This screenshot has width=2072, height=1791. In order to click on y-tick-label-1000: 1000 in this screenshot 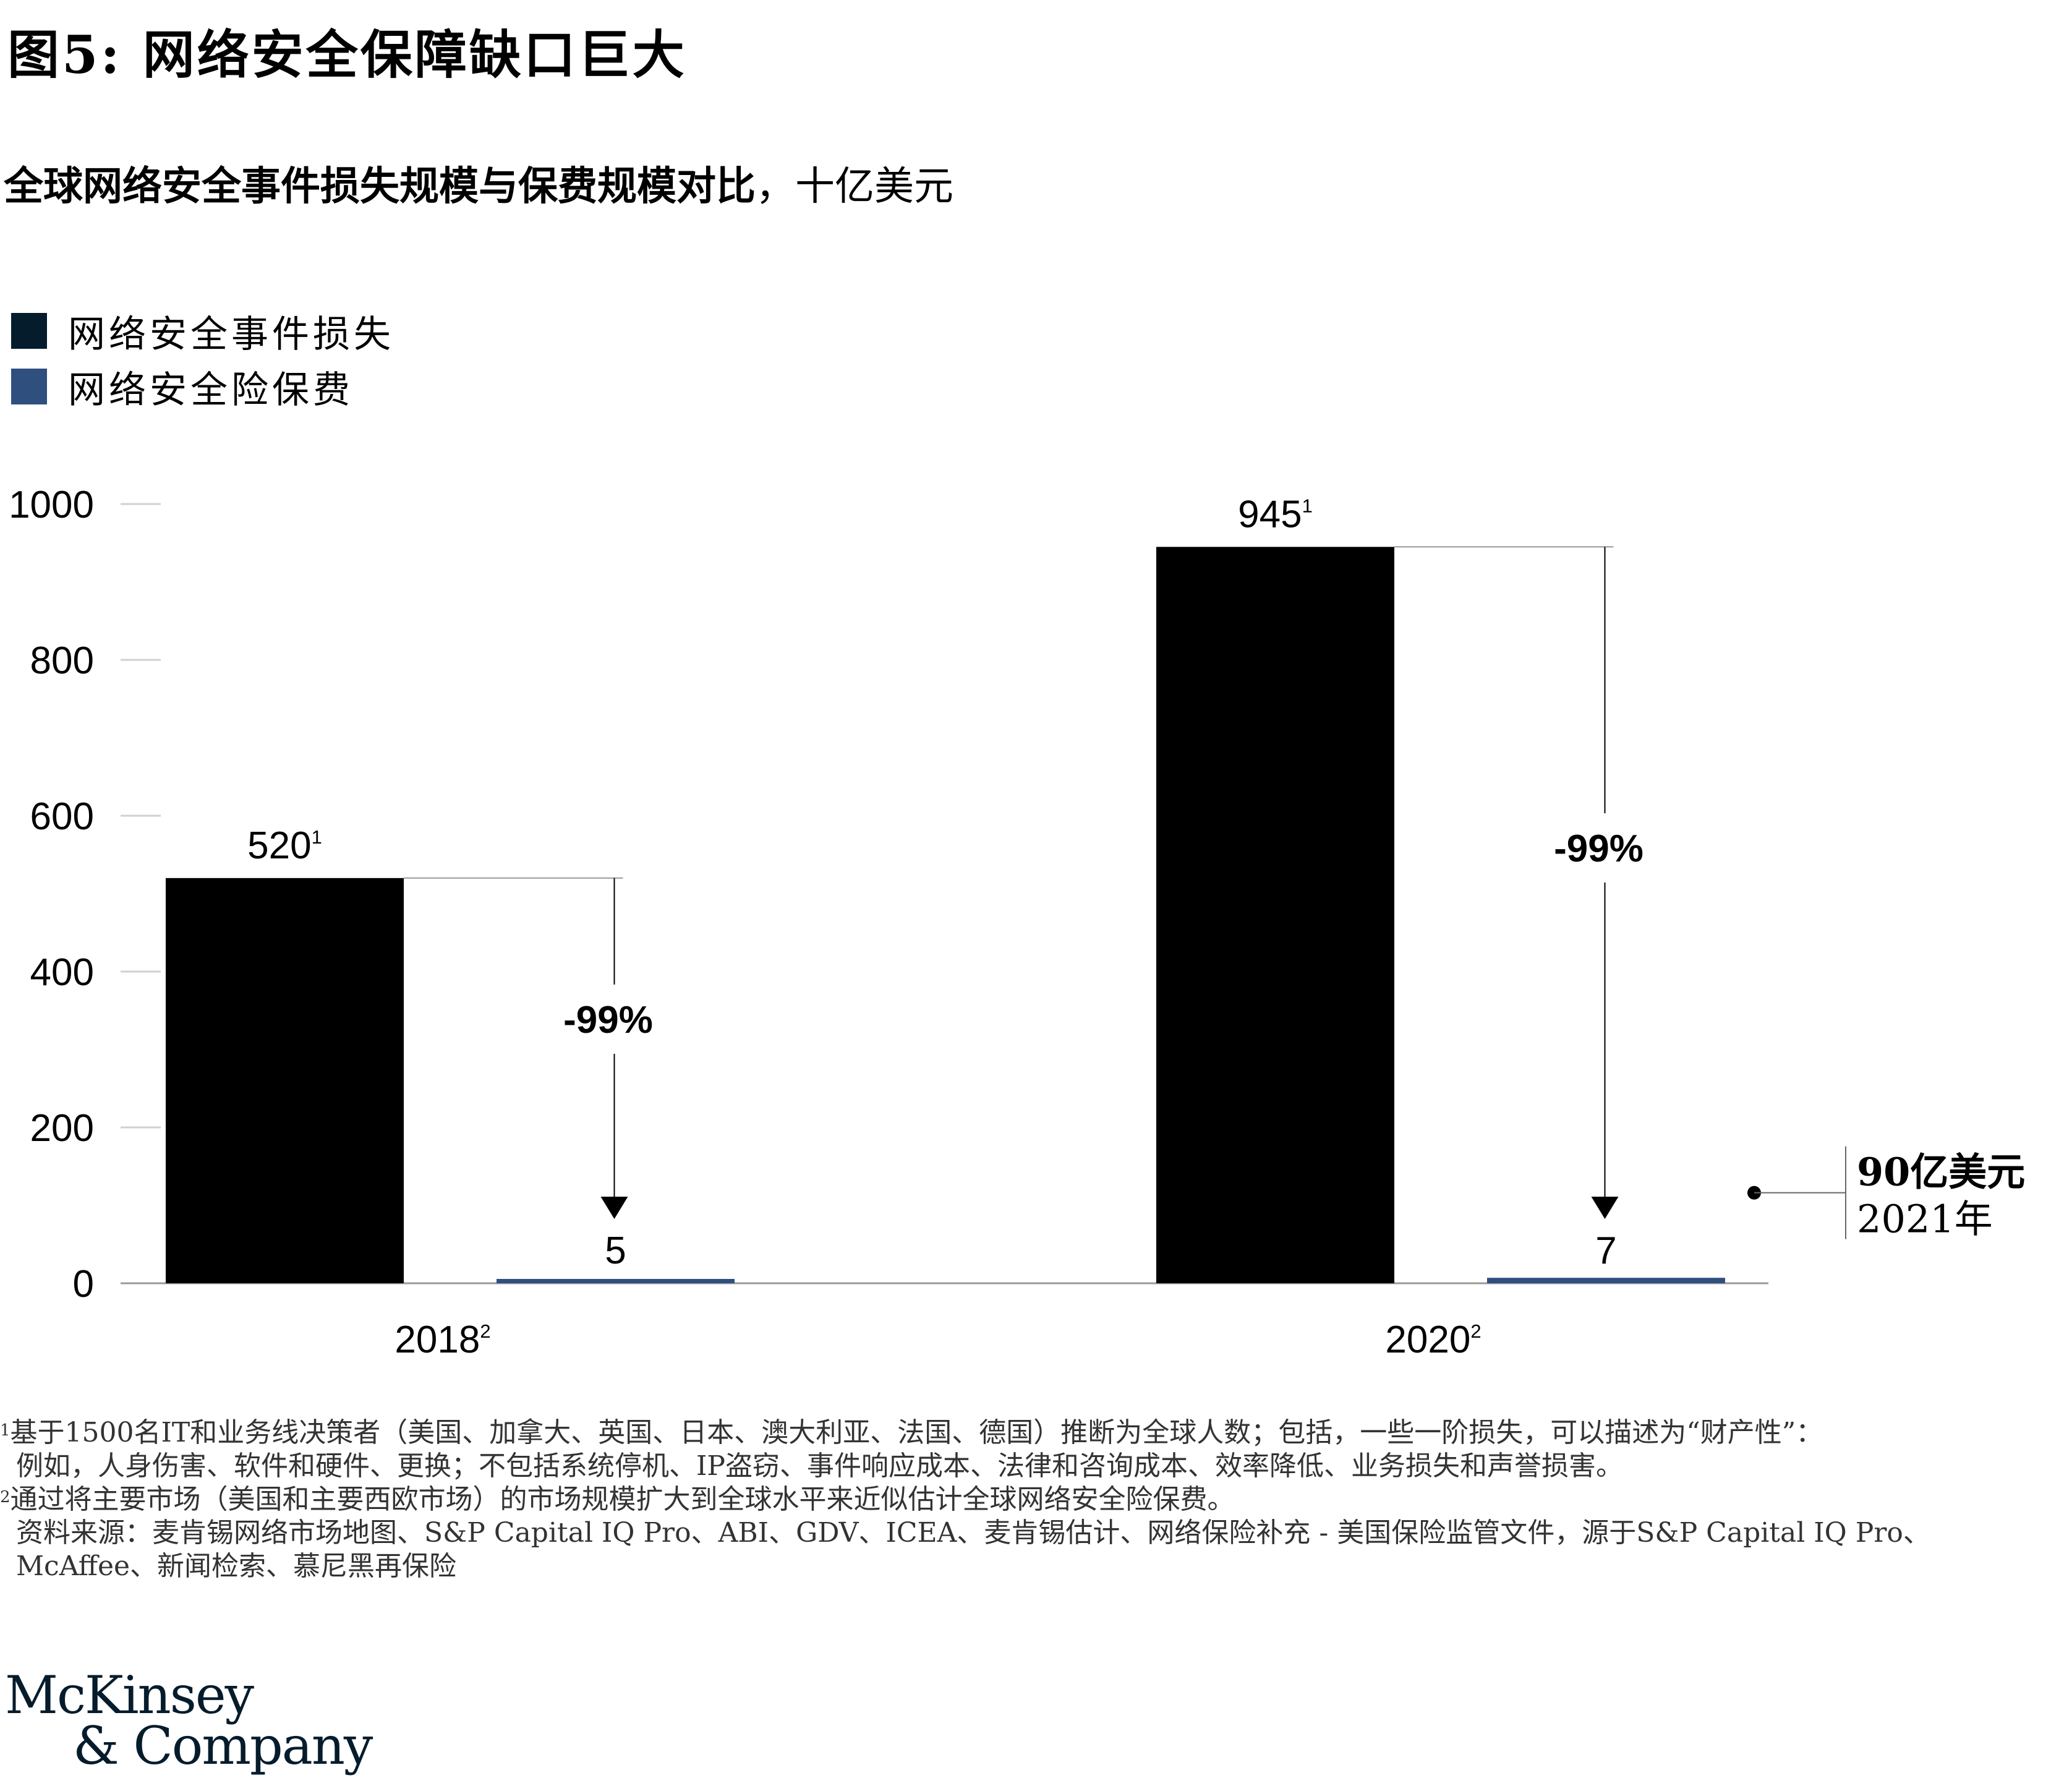, I will do `click(52, 505)`.